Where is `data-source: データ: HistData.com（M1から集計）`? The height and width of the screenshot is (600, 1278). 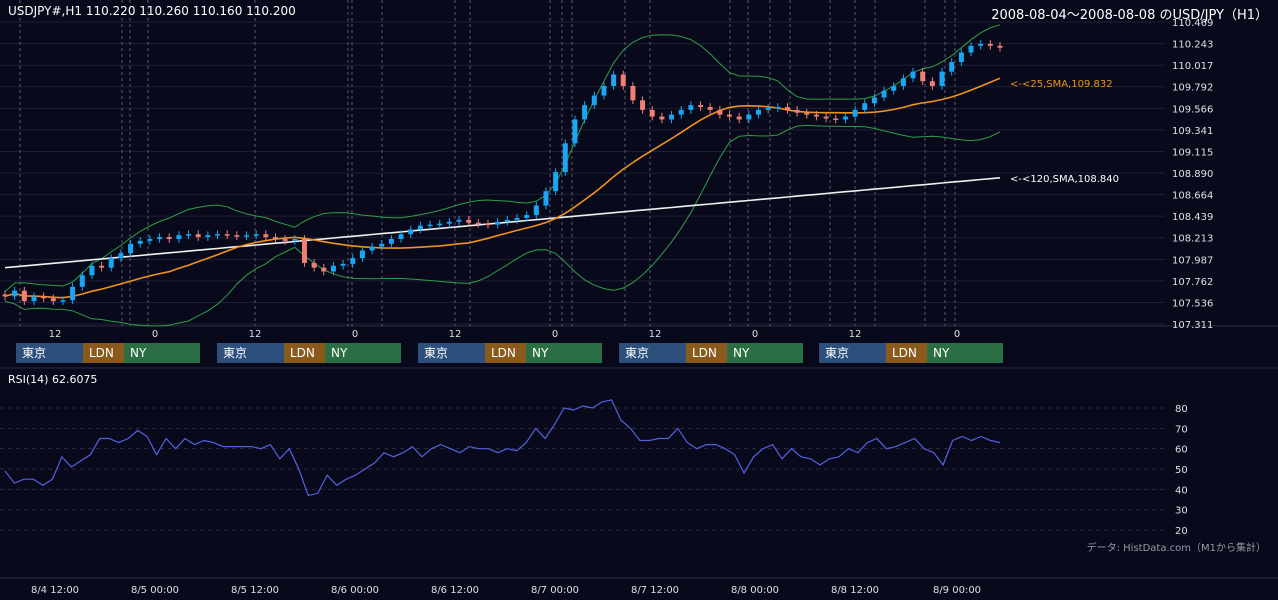
data-source: データ: HistData.com（M1から集計） is located at coordinates (1176, 548).